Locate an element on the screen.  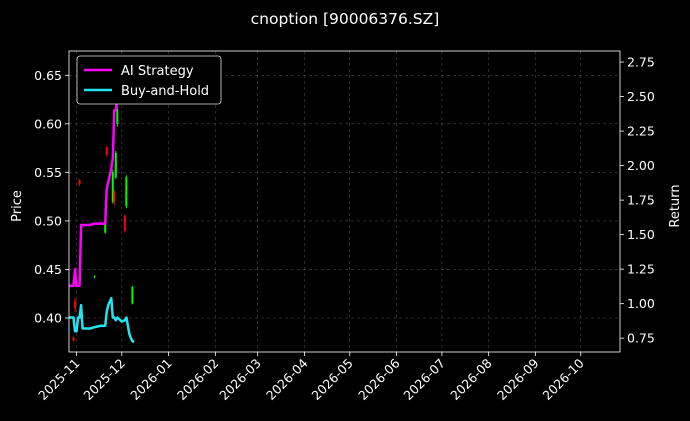
y2-axis-label: Return is located at coordinates (675, 205).